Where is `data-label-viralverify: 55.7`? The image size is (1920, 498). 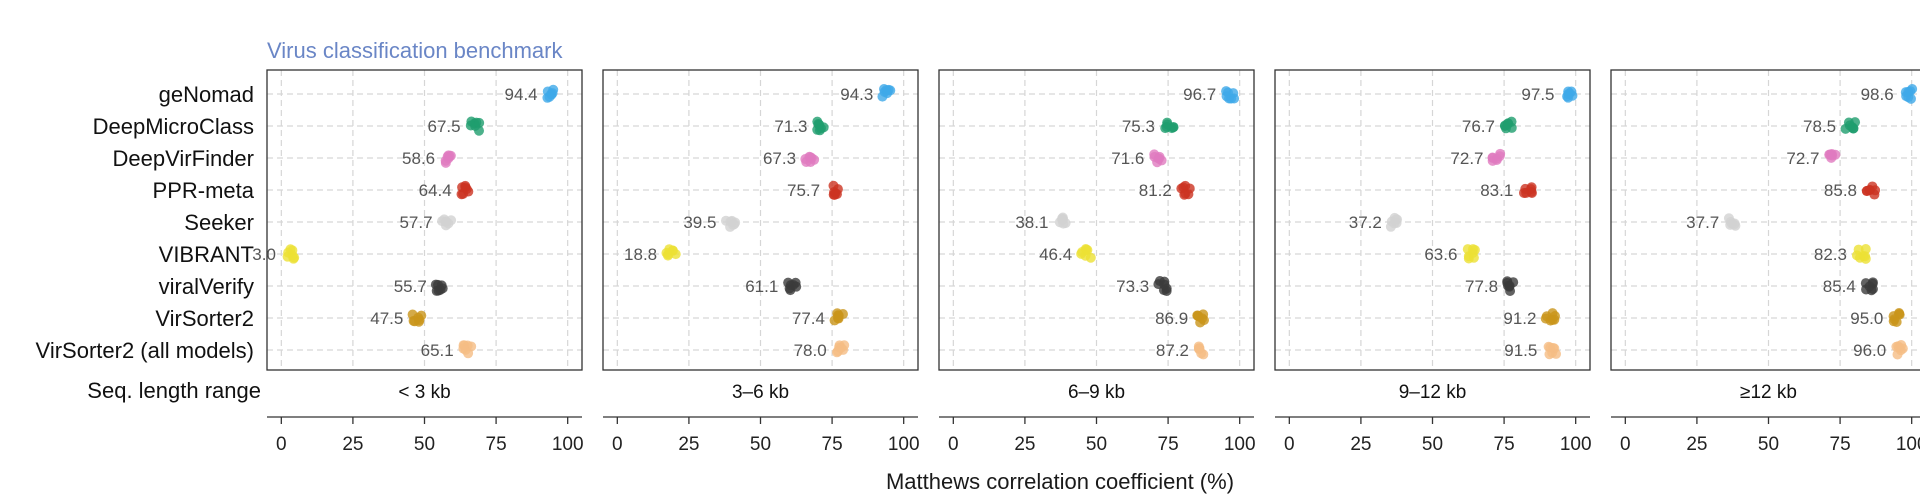 data-label-viralverify: 55.7 is located at coordinates (410, 286).